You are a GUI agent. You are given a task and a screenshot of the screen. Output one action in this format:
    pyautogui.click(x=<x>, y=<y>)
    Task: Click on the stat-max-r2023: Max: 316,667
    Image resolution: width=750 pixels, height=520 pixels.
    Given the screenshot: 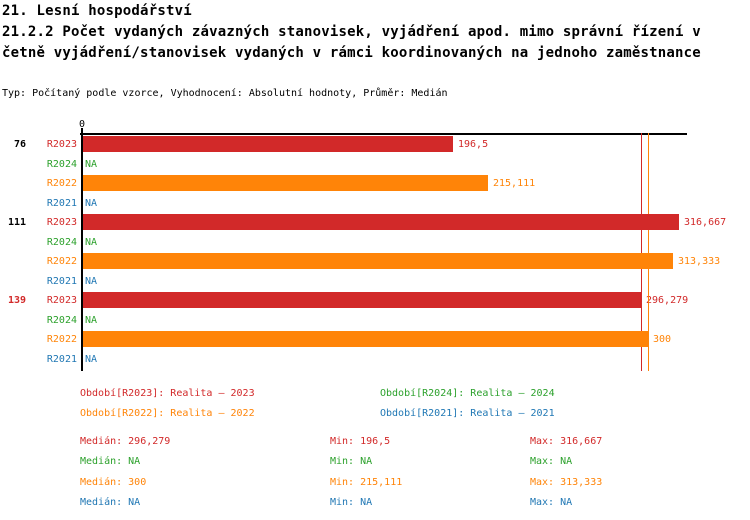 What is the action you would take?
    pyautogui.click(x=566, y=441)
    